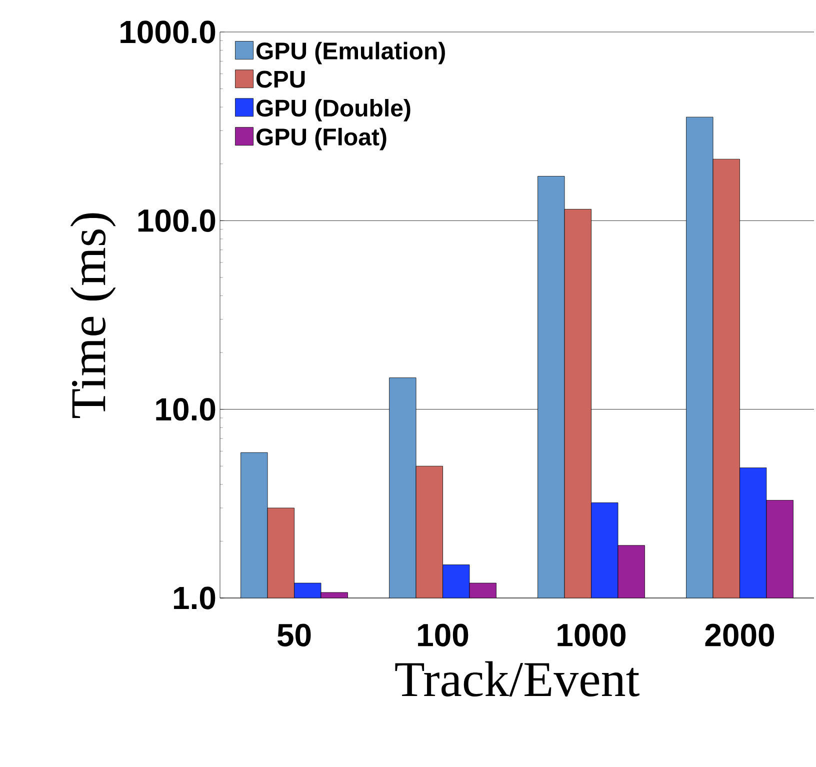 This screenshot has width=816, height=767. What do you see at coordinates (177, 220) in the screenshot?
I see `y-tick-label: 100.0` at bounding box center [177, 220].